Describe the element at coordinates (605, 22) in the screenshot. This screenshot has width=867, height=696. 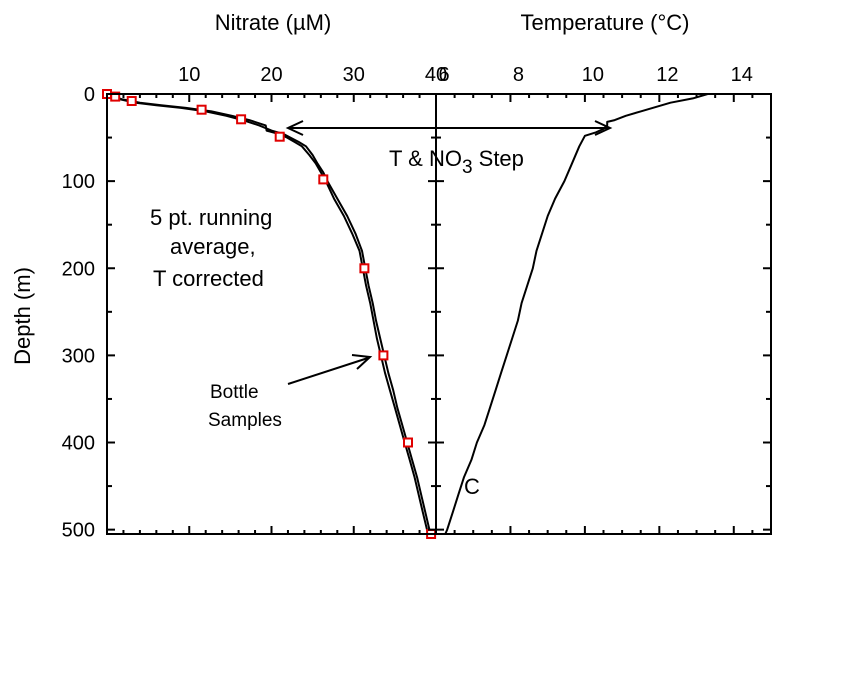
I see `temperature-axis-title: Temperature (°C)` at that location.